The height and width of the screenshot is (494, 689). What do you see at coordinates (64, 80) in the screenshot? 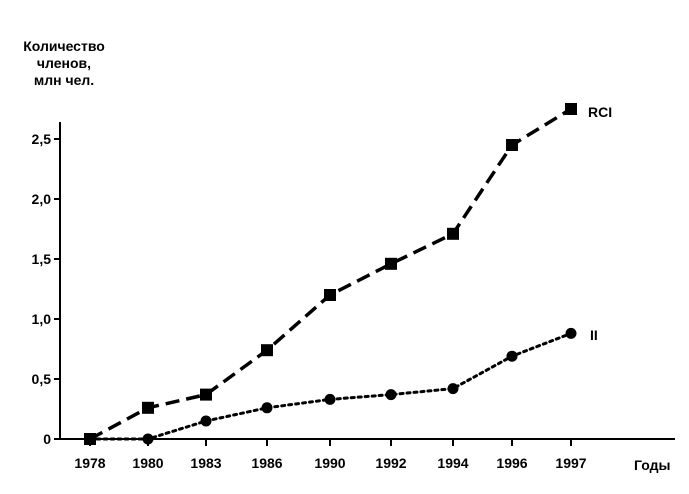
I see `y-axis-title-line: млн чел.` at bounding box center [64, 80].